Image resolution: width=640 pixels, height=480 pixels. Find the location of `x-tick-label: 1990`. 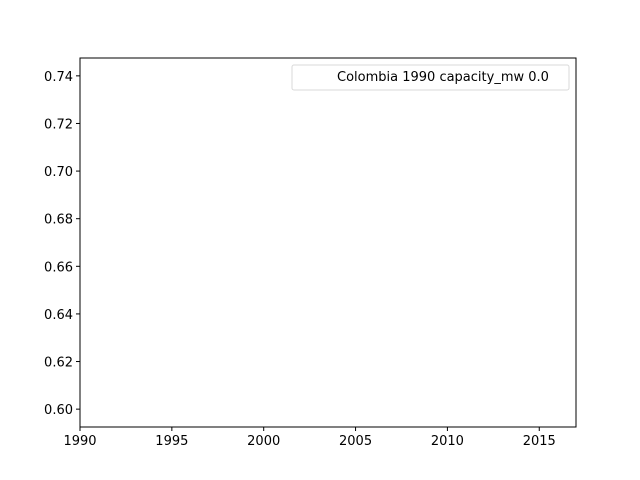

x-tick-label: 1990 is located at coordinates (79, 441).